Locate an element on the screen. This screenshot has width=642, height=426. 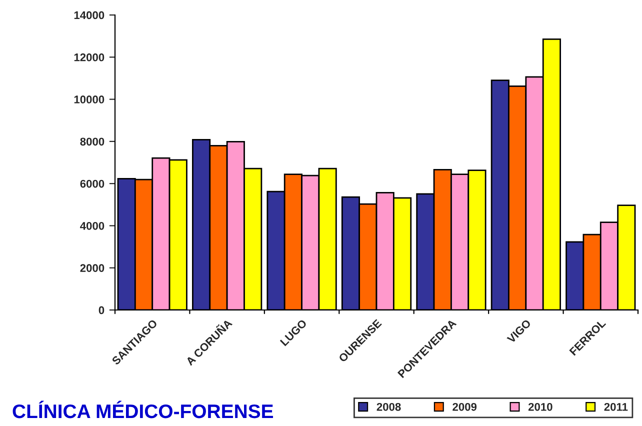
y-tick-label: 10000 is located at coordinates (89, 100).